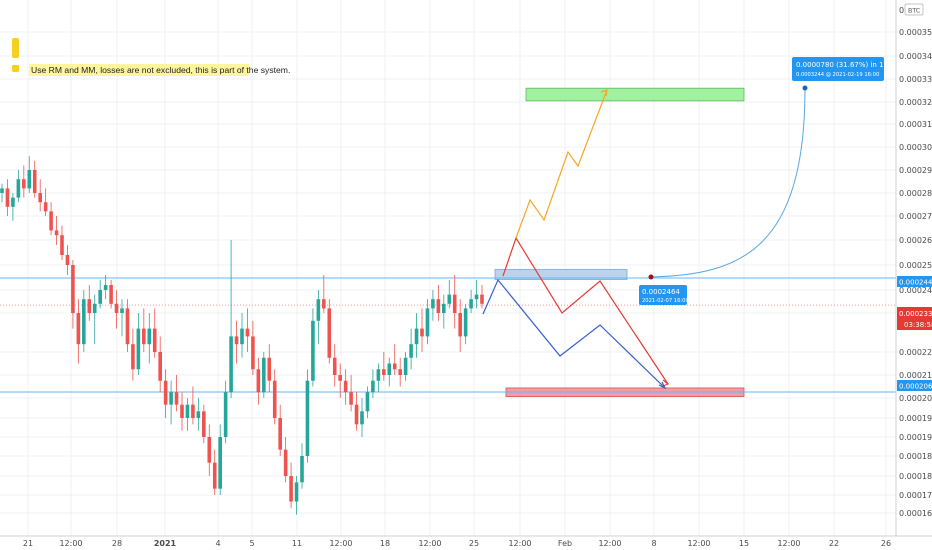 This screenshot has width=932, height=550. Describe the element at coordinates (139, 70) in the screenshot. I see `note-highlight` at that location.